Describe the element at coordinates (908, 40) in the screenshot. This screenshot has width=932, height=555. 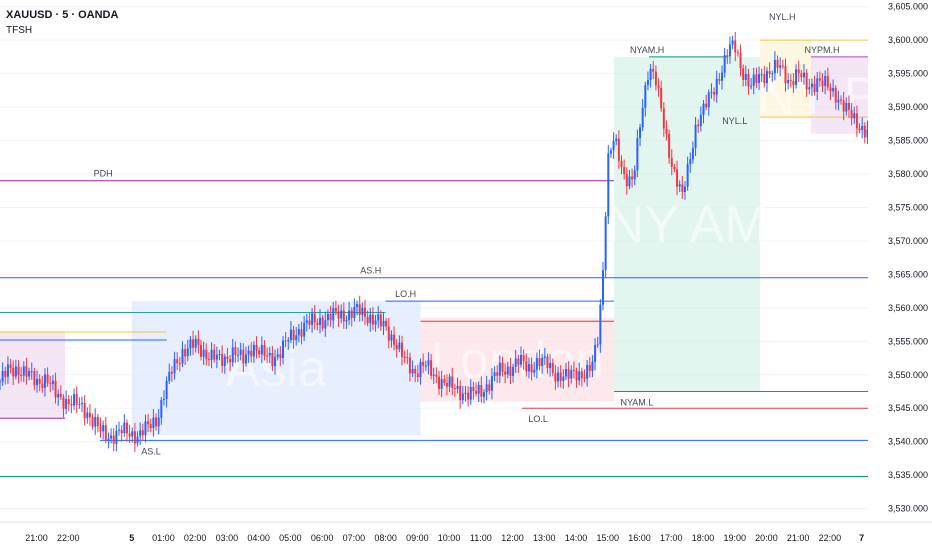
I see `price-tick-label: 3,600.000` at that location.